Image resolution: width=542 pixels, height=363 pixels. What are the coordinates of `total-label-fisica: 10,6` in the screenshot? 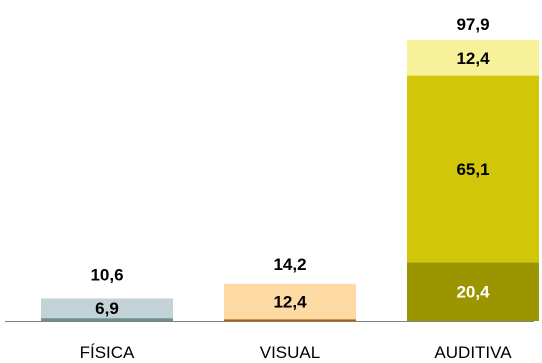 It's located at (106, 275).